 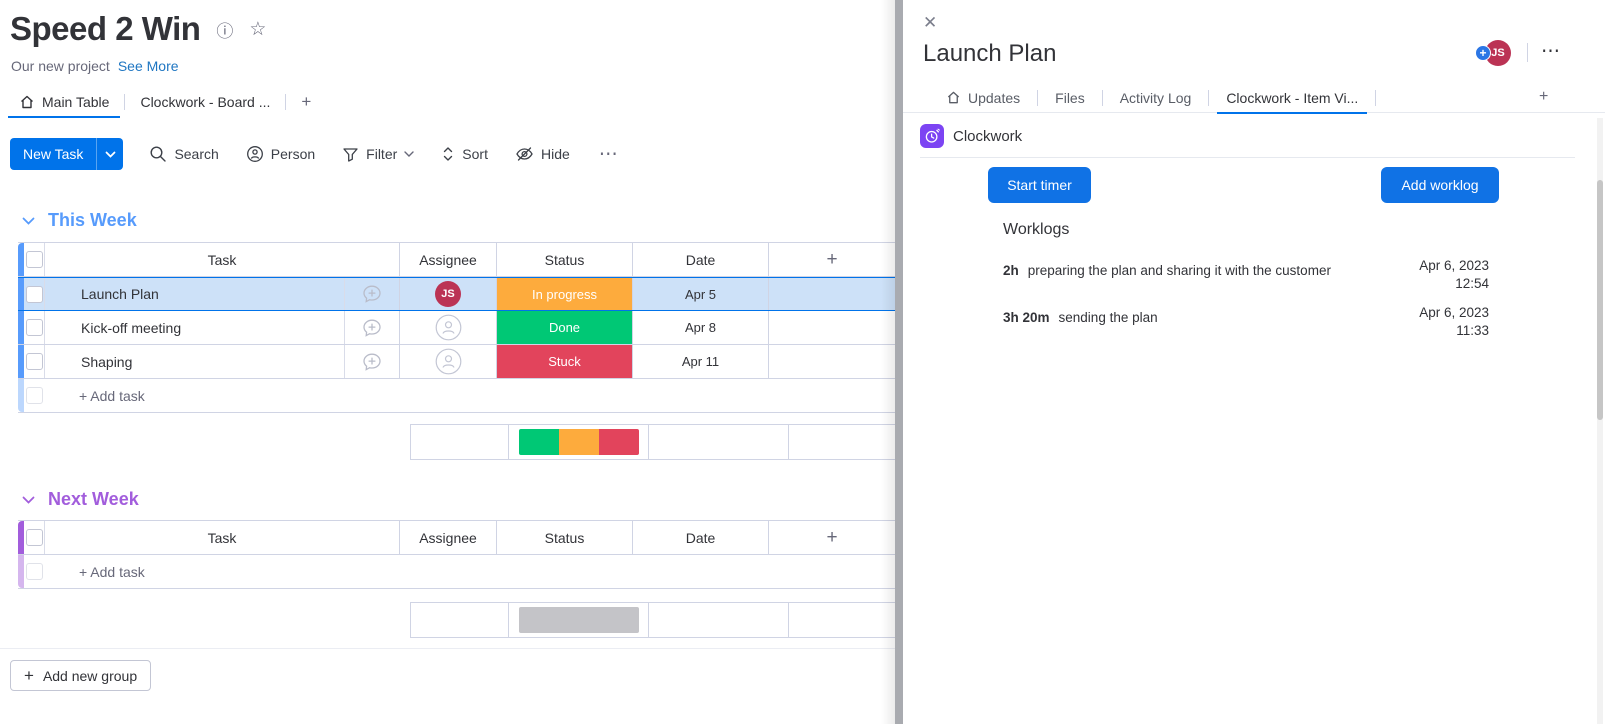 What do you see at coordinates (1246, 321) in the screenshot?
I see `worklog-row: 3h 20m sending the plan Apr 6, 2023 11:33` at bounding box center [1246, 321].